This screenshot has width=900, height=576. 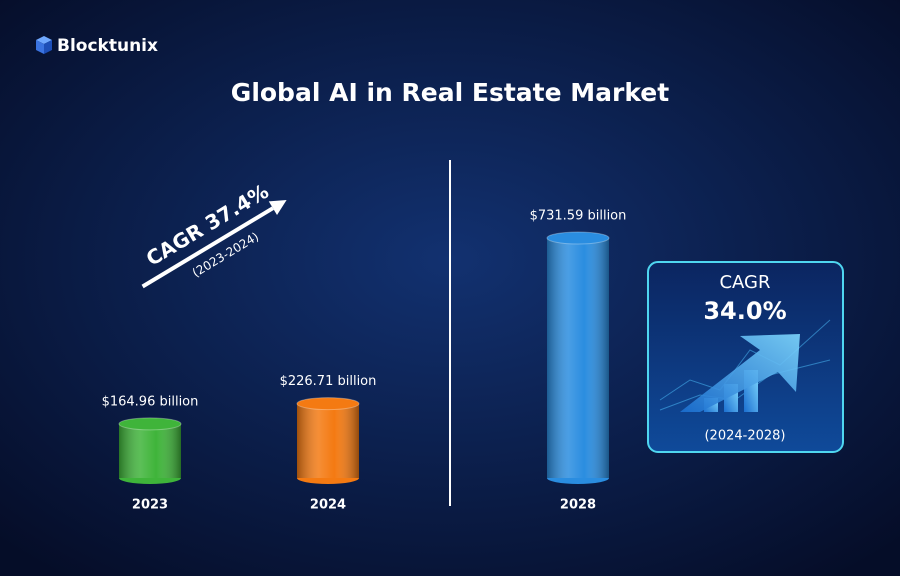 What do you see at coordinates (744, 282) in the screenshot?
I see `callout-title: CAGR` at bounding box center [744, 282].